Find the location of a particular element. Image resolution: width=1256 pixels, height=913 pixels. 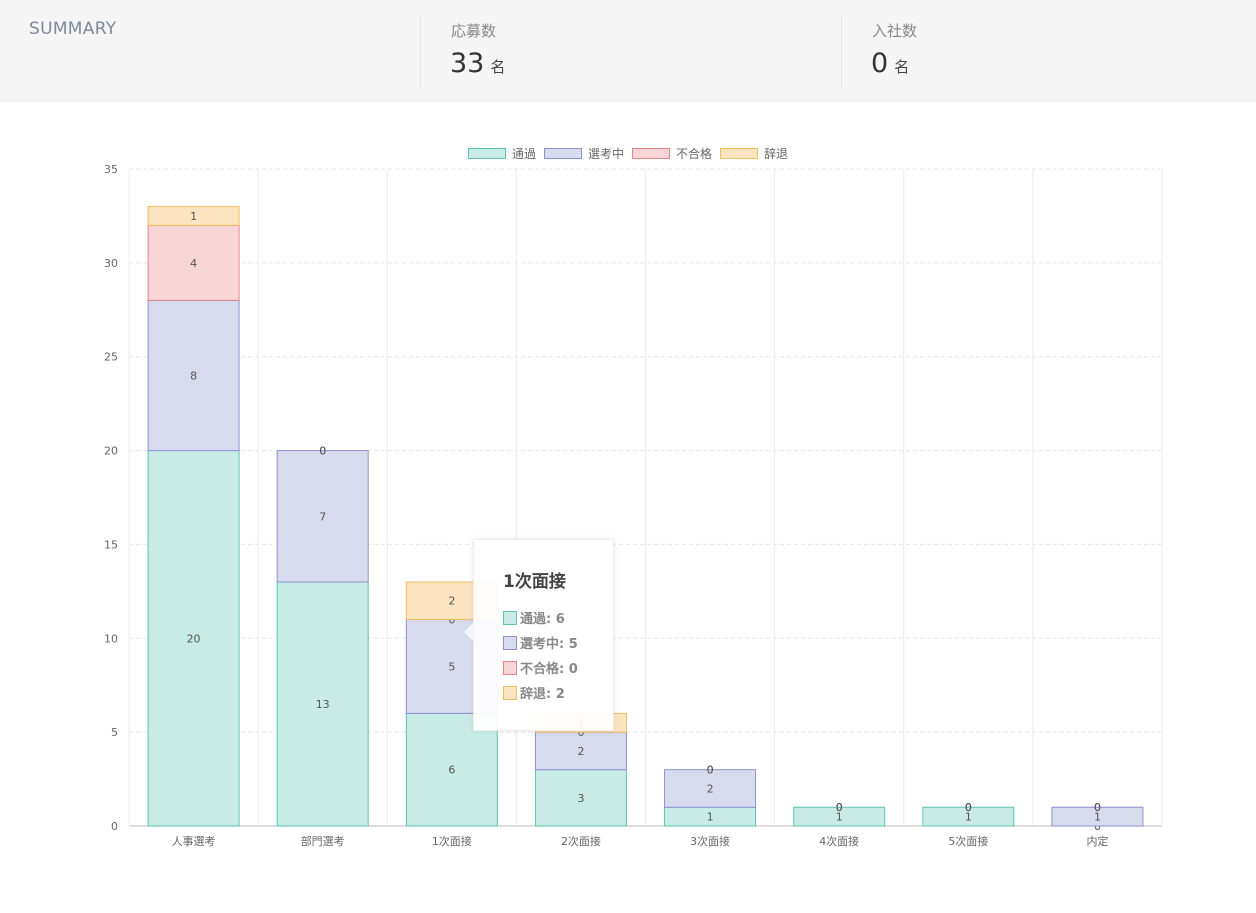

y-tick-label: 35 is located at coordinates (111, 169).